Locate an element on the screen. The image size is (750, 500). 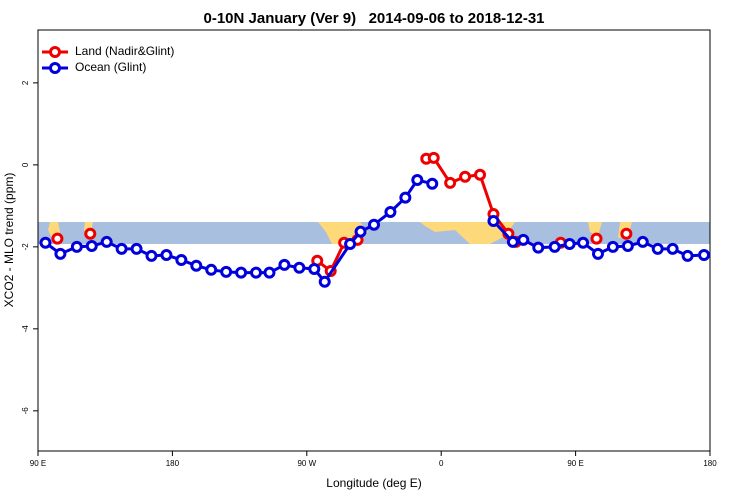
y-tick-label: -6 is located at coordinates (25, 411).